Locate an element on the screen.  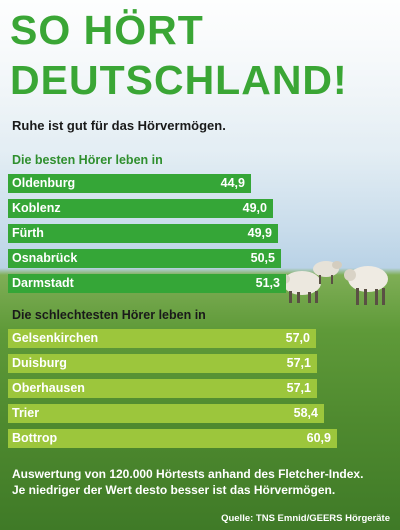
bar-label: Trier is located at coordinates (26, 413).